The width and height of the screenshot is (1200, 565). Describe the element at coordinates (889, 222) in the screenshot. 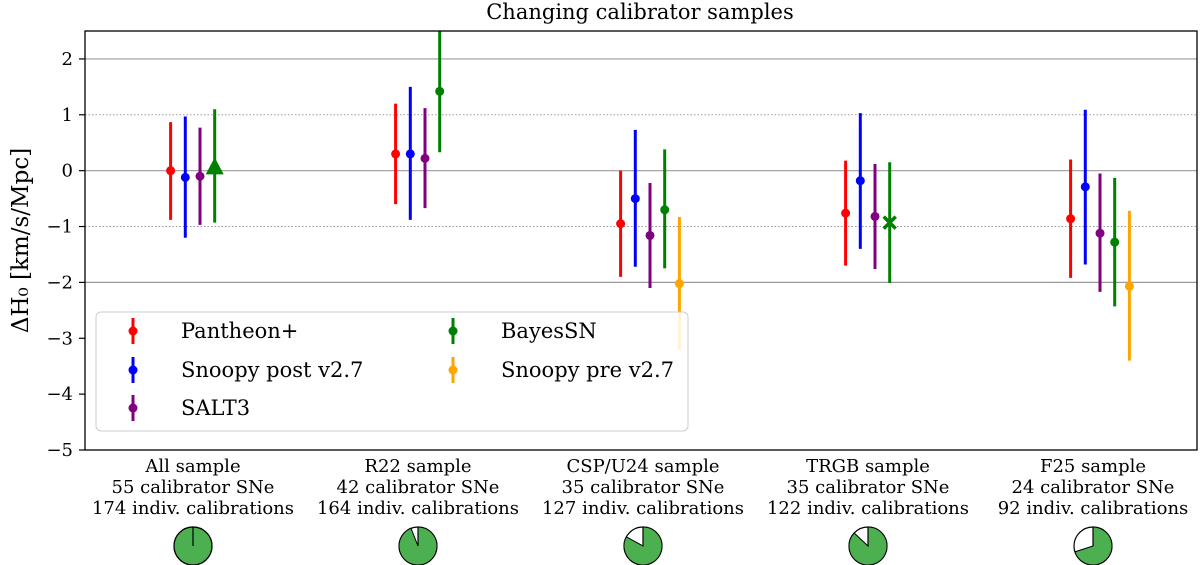

I see `data-point-x` at that location.